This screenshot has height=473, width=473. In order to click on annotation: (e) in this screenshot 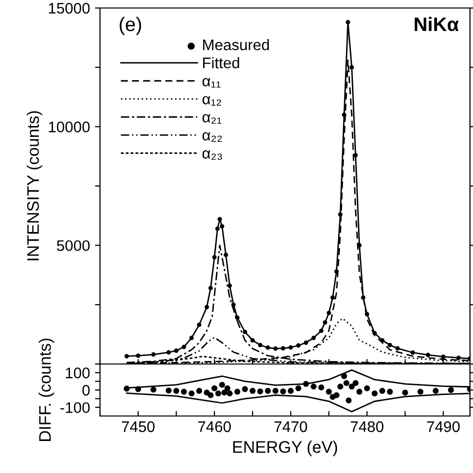, I will do `click(131, 26)`.